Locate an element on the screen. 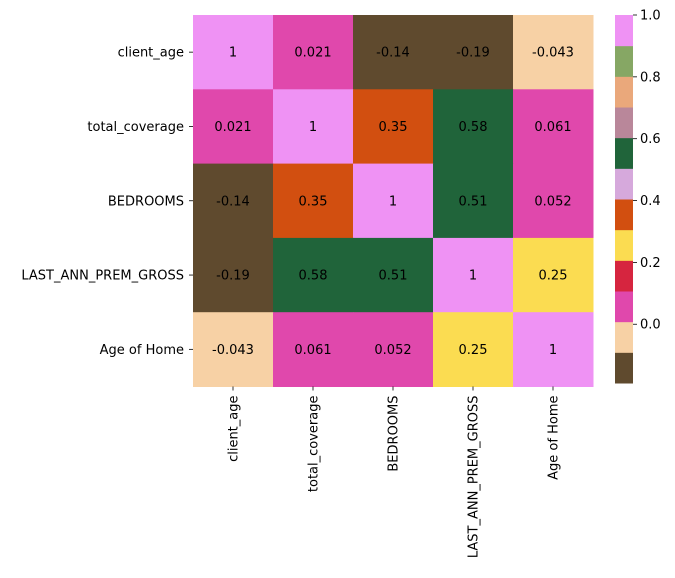 The width and height of the screenshot is (675, 578). y-tick-label: client_age is located at coordinates (151, 53).